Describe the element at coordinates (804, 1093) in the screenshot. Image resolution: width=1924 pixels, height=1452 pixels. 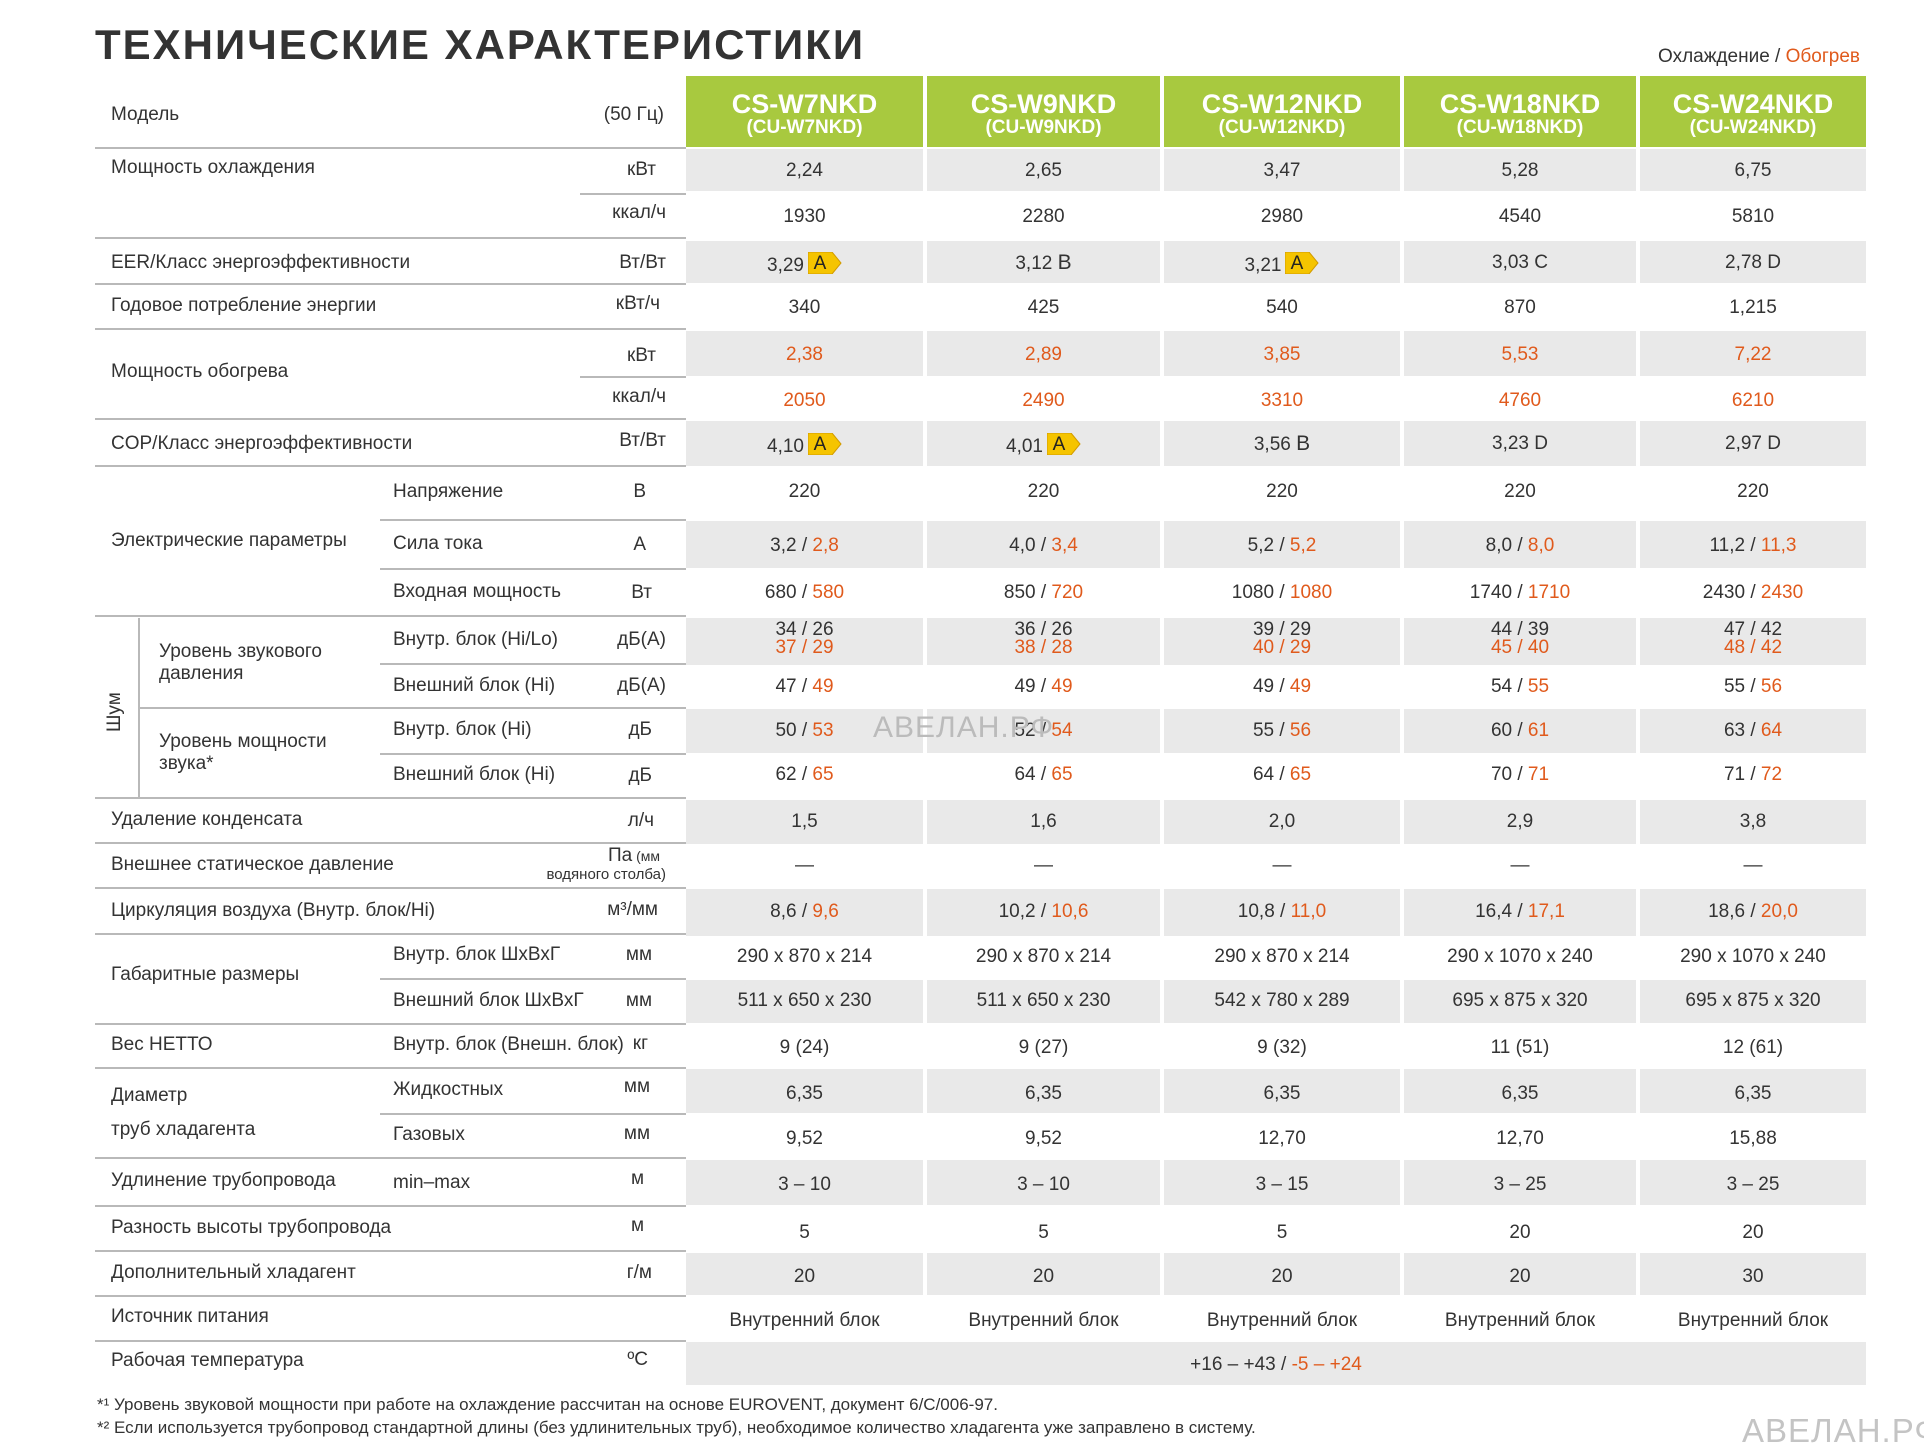
I see `liquid-cell: 6,35` at that location.